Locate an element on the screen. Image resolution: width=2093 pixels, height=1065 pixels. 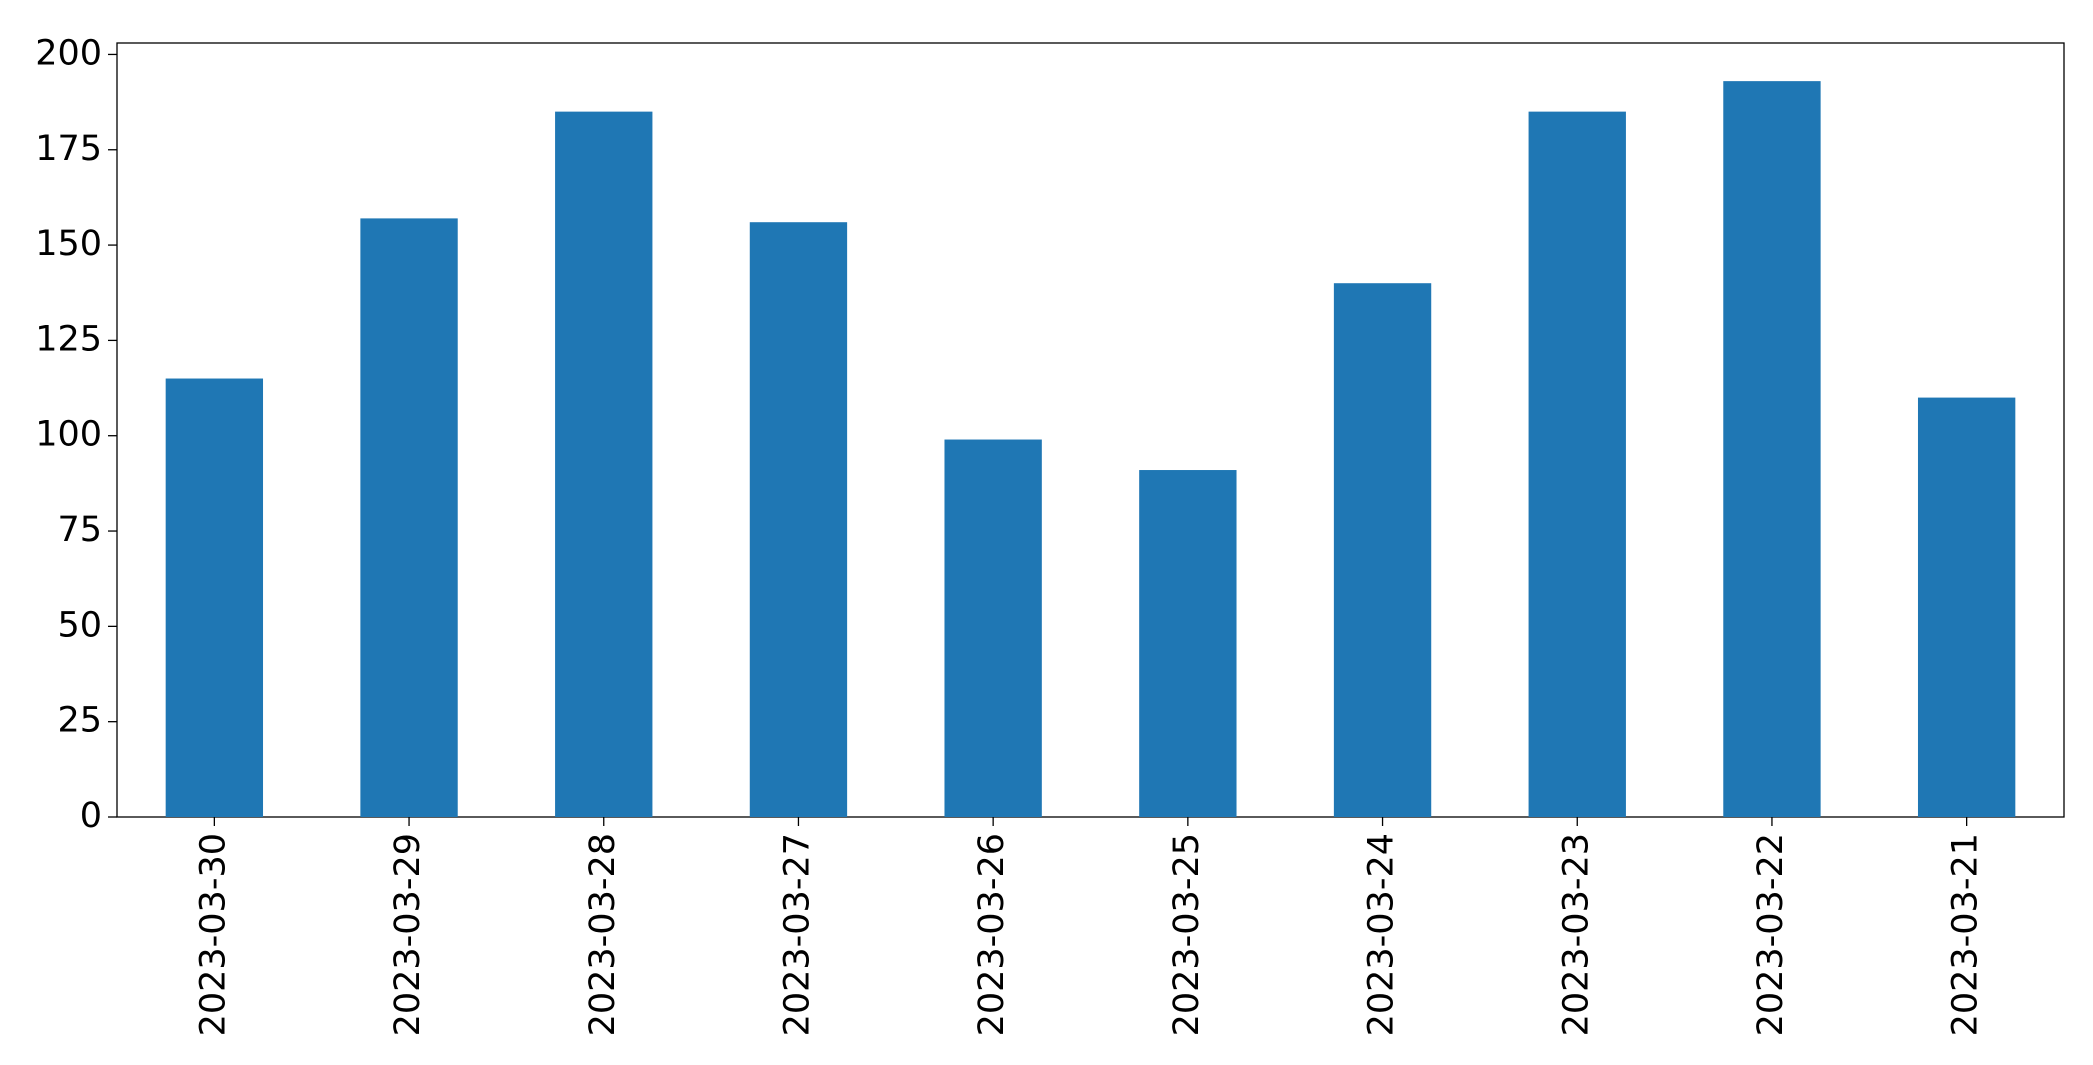
x-tick-label: 2023-03-22 is located at coordinates (1771, 934).